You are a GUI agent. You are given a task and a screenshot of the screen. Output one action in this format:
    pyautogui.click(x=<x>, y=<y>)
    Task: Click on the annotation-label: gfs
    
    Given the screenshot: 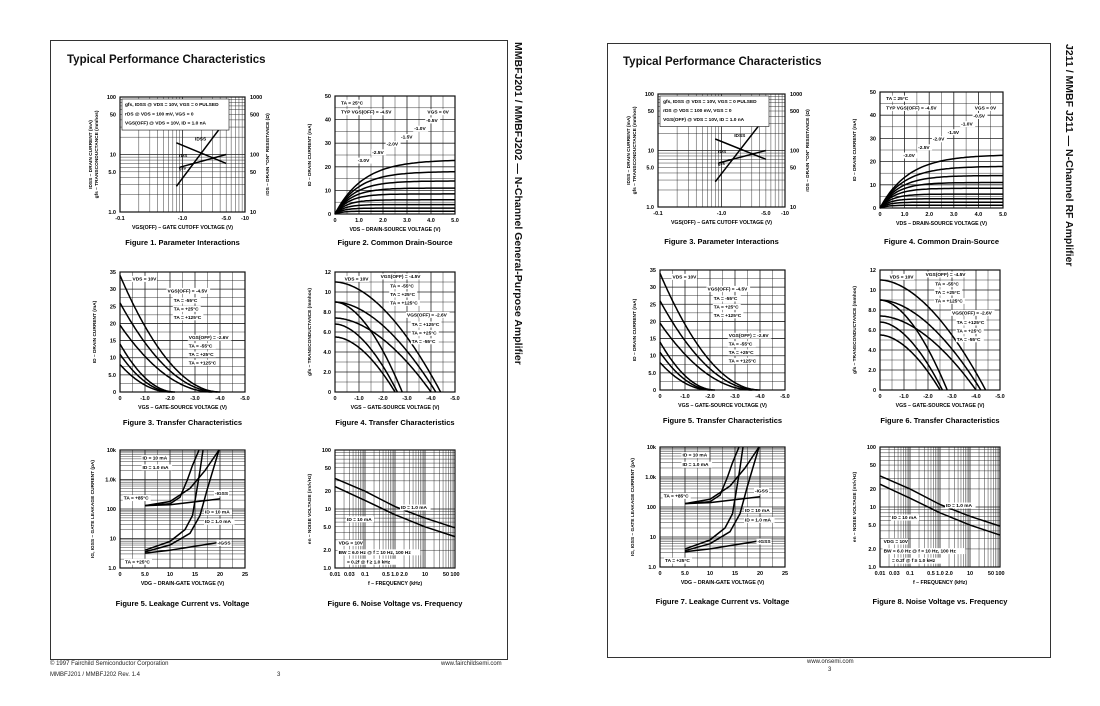 What is the action you would take?
    pyautogui.click(x=722, y=164)
    